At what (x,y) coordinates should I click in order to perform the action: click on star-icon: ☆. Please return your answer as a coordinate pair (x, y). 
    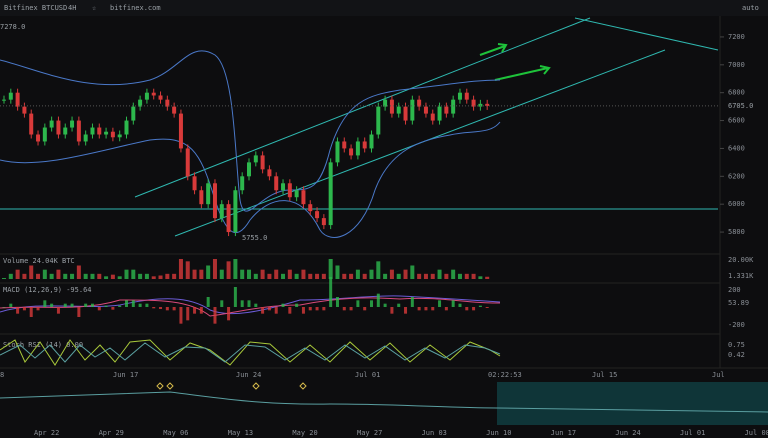
    Looking at the image, I should click on (94, 8).